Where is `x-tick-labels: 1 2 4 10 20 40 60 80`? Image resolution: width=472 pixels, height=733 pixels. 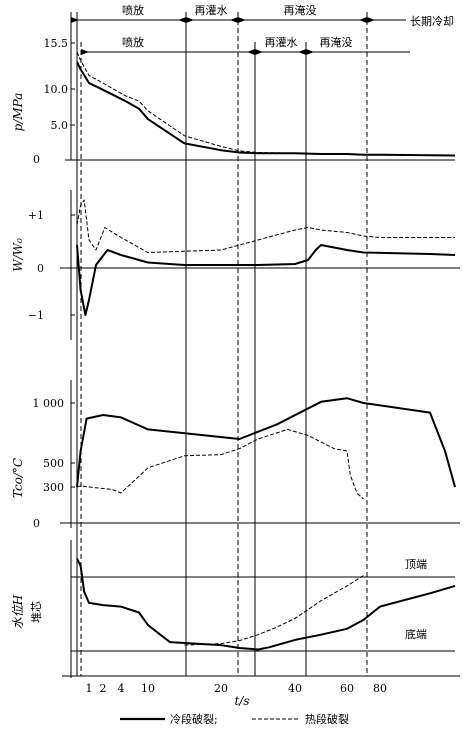 x-tick-labels: 1 2 4 10 20 40 60 80 is located at coordinates (237, 688).